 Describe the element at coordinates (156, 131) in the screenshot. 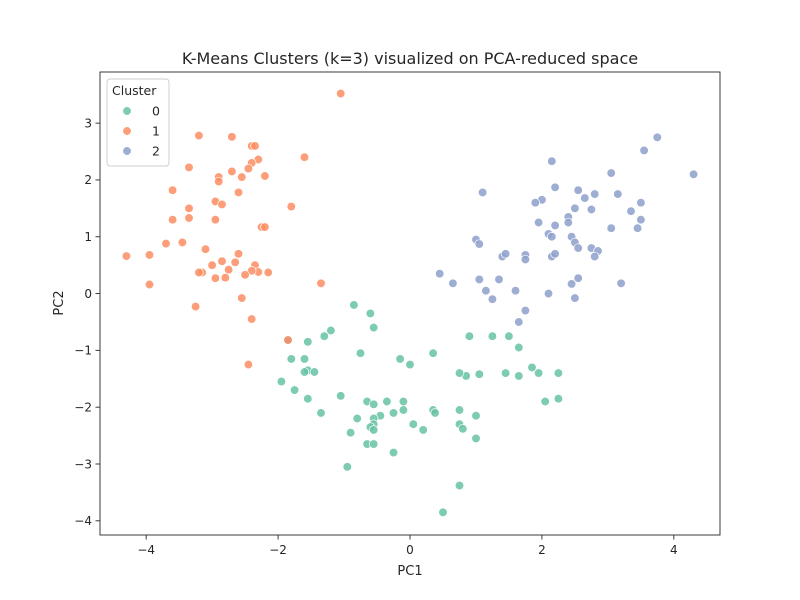

I see `legend-label-cluster-1: 1` at that location.